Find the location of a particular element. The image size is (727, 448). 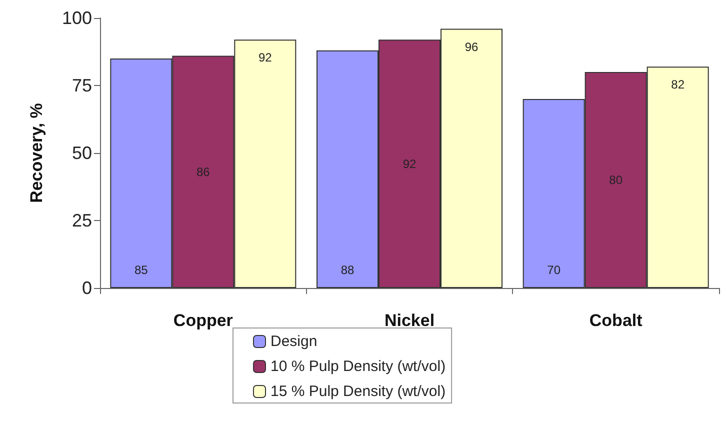

x-tick-label: Nickel is located at coordinates (409, 320).